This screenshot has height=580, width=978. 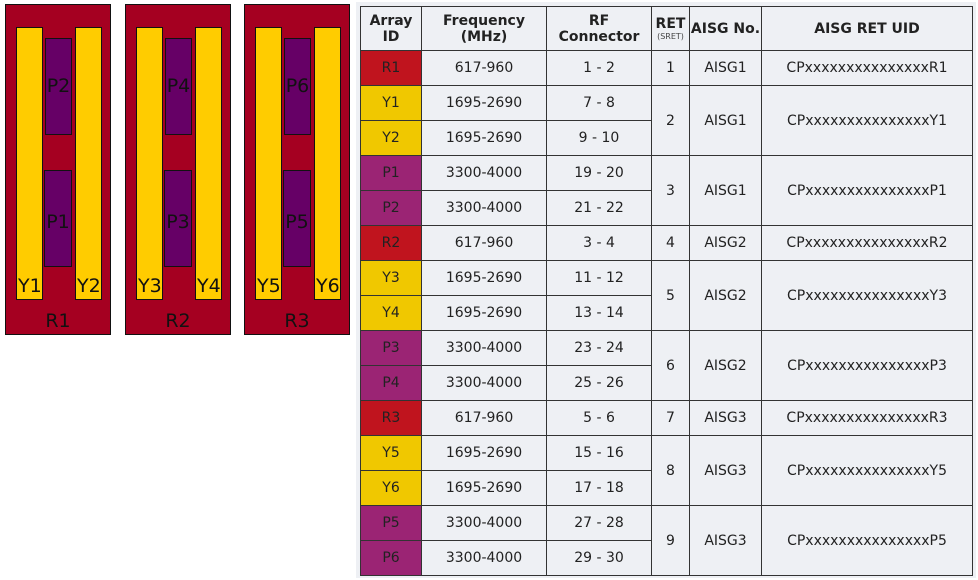 I want to click on table-row: P2 3300-4000 21 - 22, so click(x=666, y=208).